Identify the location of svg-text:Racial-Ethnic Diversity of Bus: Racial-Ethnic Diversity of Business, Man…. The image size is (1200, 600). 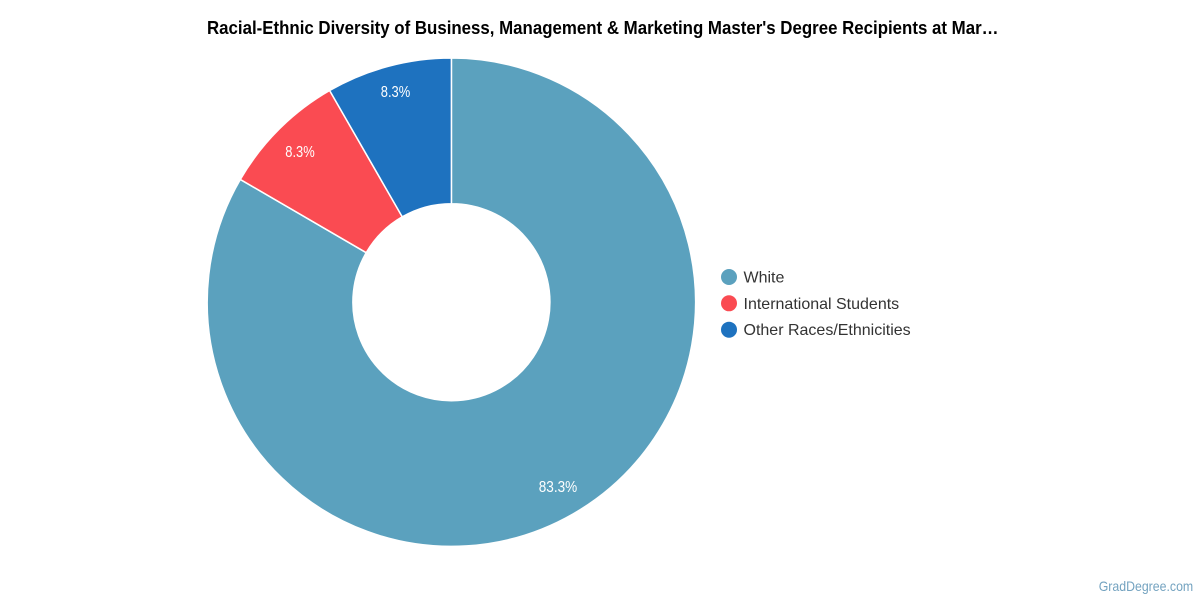
(603, 28).